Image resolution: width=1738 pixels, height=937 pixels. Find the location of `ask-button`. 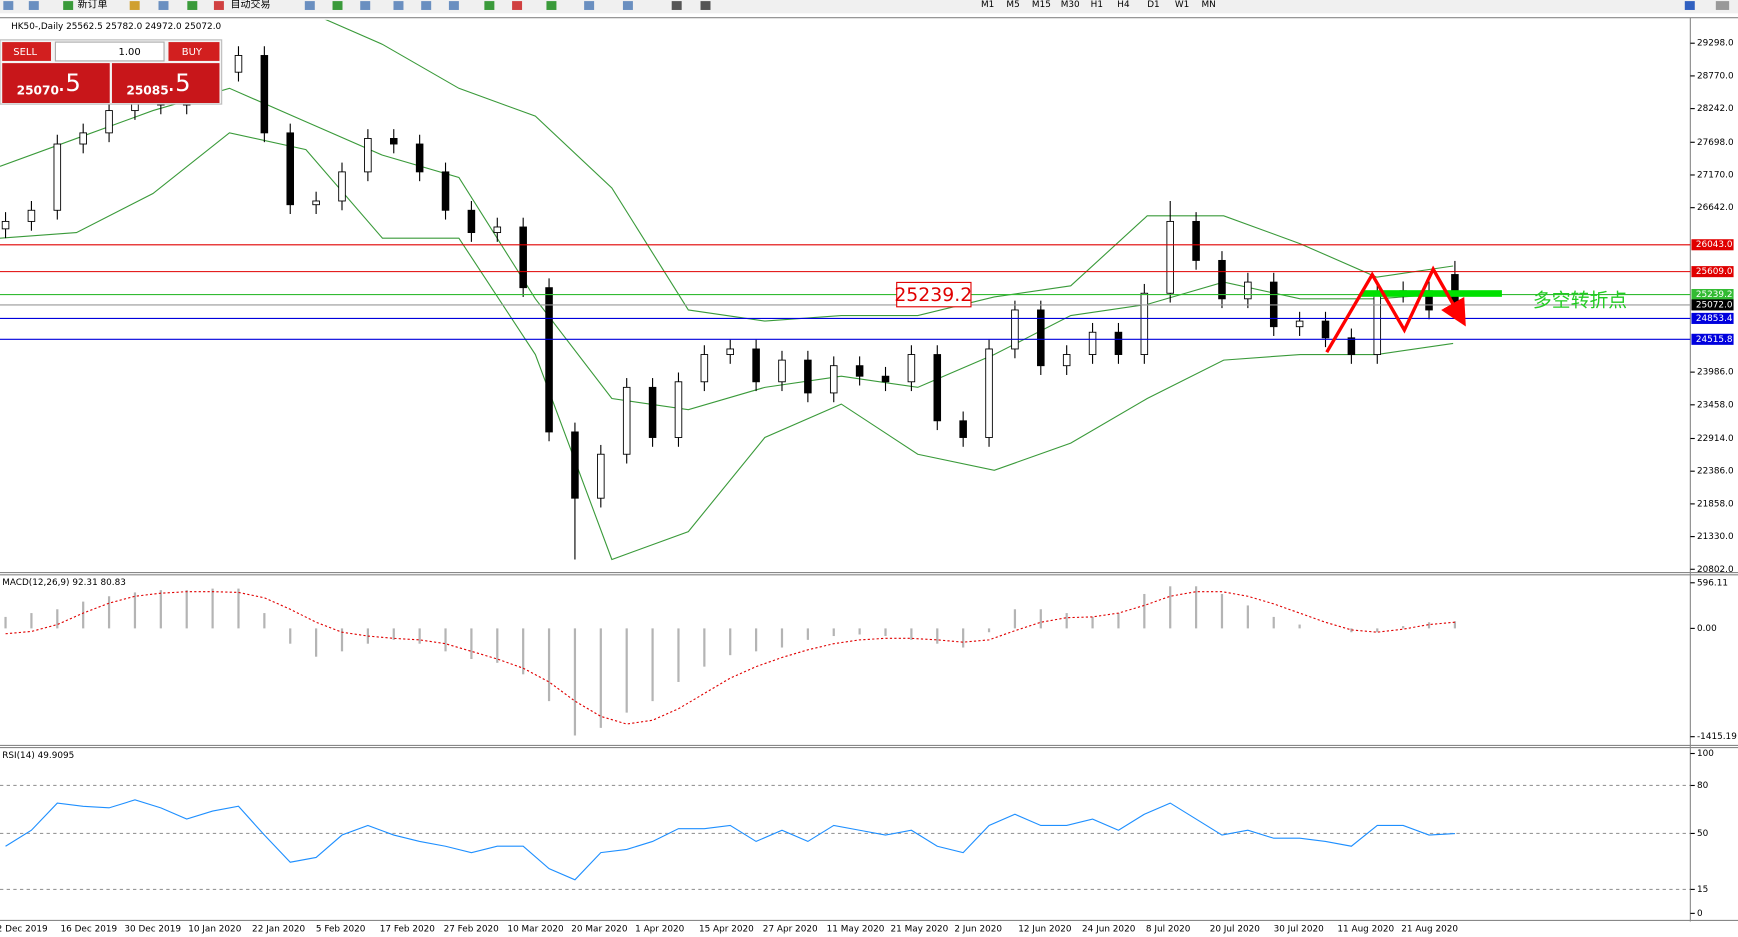

ask-button is located at coordinates (165, 83).